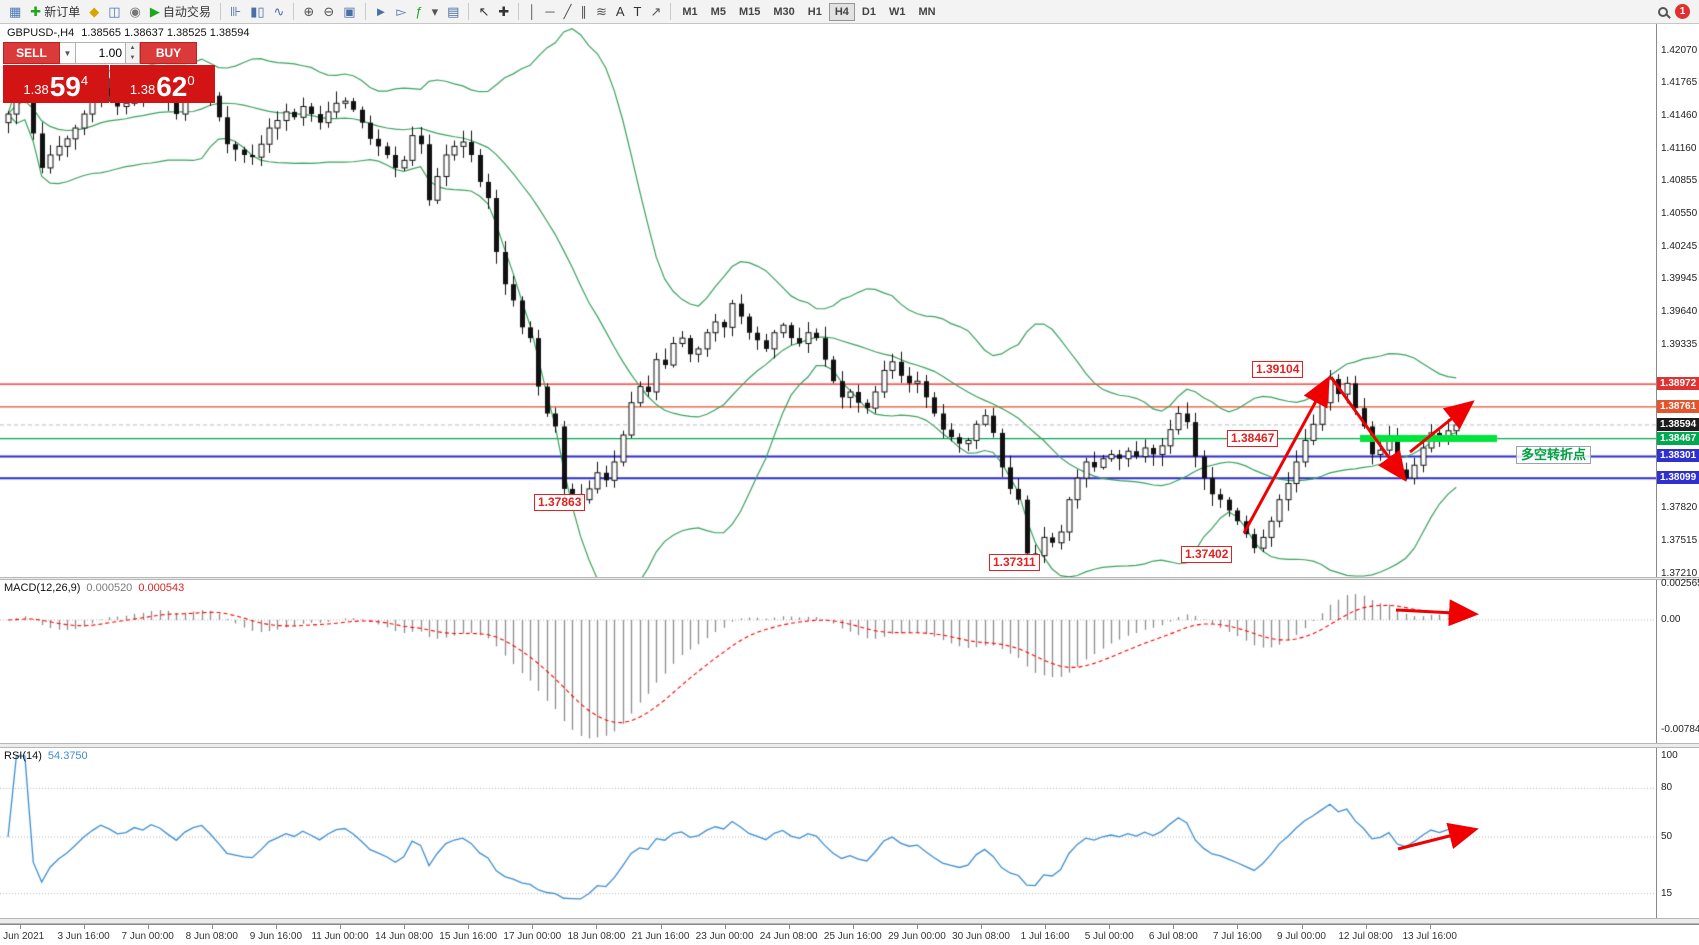 The height and width of the screenshot is (945, 1699). Describe the element at coordinates (142, 89) in the screenshot. I see `buy-price-small: 1.38` at that location.